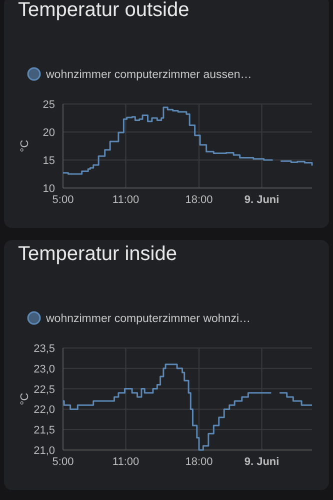 The image size is (333, 500). I want to click on y-tick-label: 23,0, so click(44, 369).